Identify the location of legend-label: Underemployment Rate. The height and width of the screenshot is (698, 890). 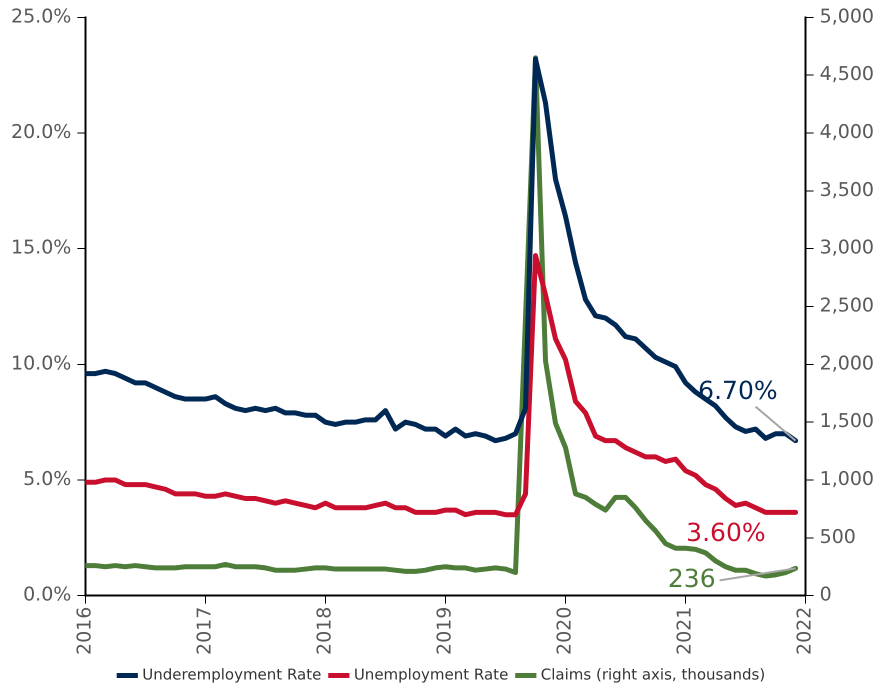
(232, 674).